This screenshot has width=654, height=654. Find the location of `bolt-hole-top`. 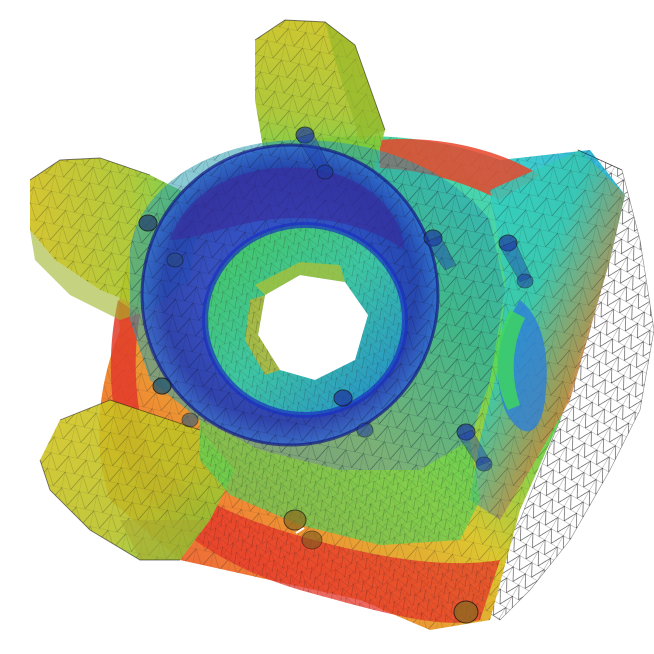

bolt-hole-top is located at coordinates (314, 153).